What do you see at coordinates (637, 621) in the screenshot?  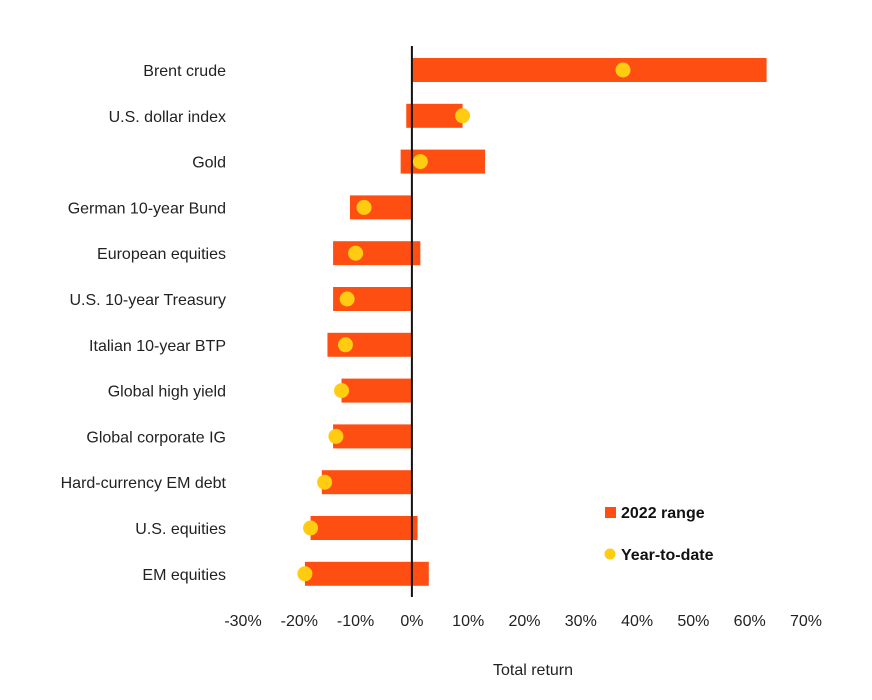 I see `x-tick-label: 40%` at bounding box center [637, 621].